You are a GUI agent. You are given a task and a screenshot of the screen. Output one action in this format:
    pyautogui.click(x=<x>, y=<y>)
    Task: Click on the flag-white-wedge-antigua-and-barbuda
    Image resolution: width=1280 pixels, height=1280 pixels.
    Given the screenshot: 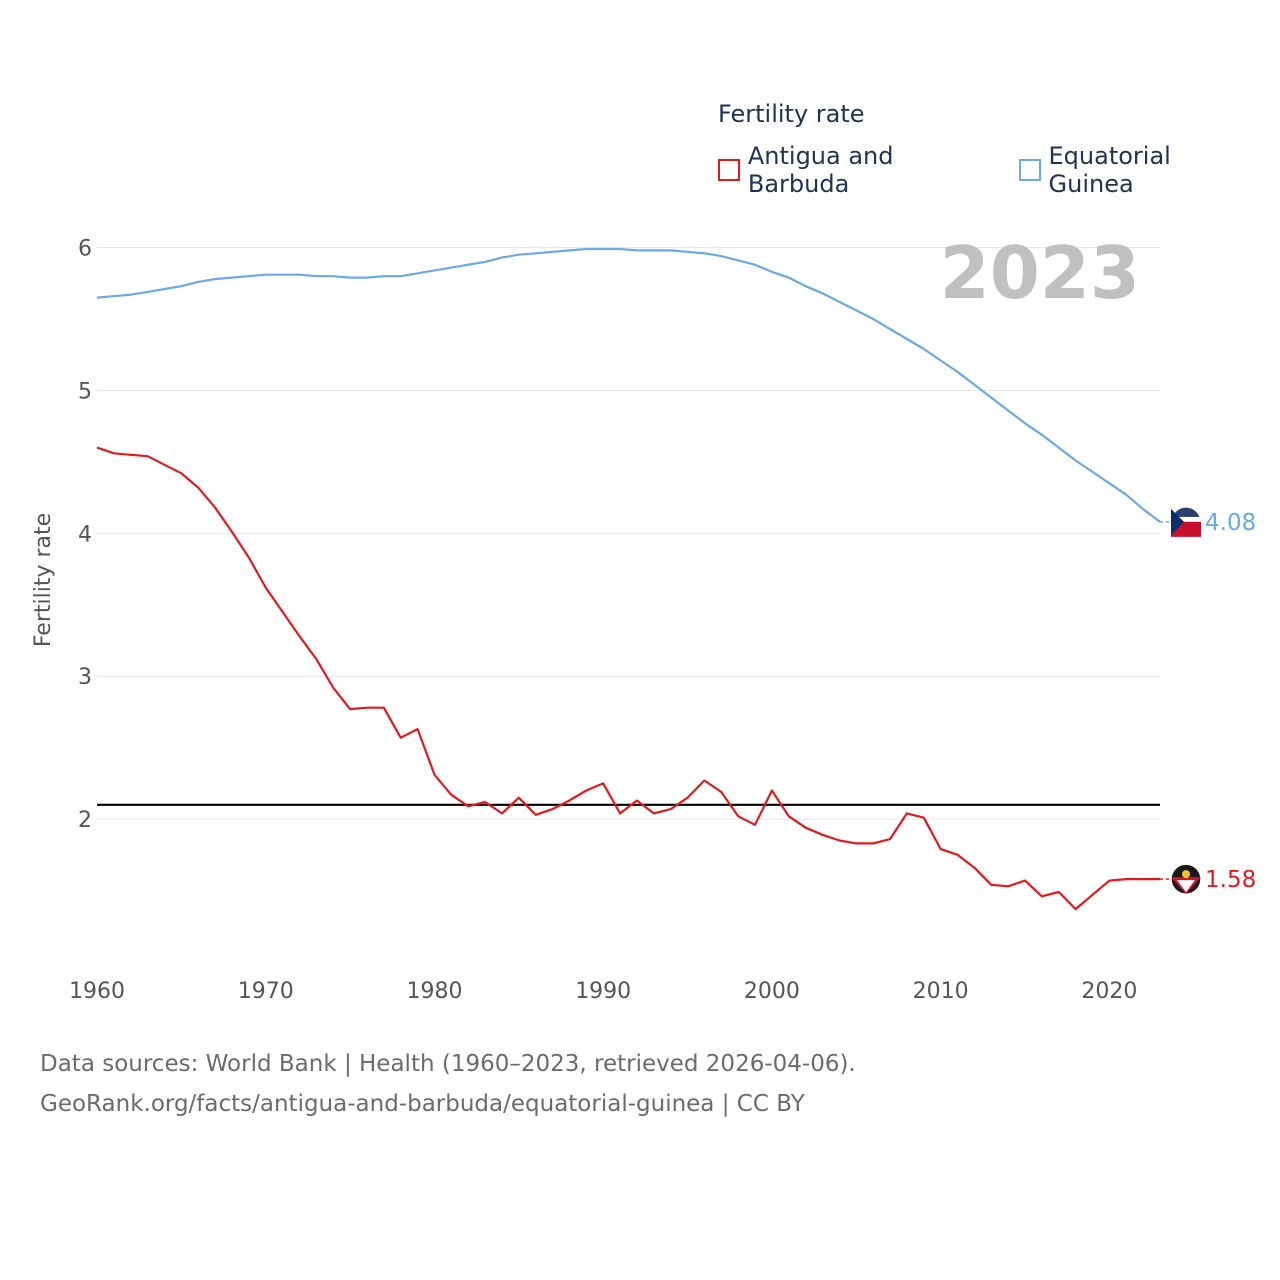 What is the action you would take?
    pyautogui.click(x=1186, y=886)
    